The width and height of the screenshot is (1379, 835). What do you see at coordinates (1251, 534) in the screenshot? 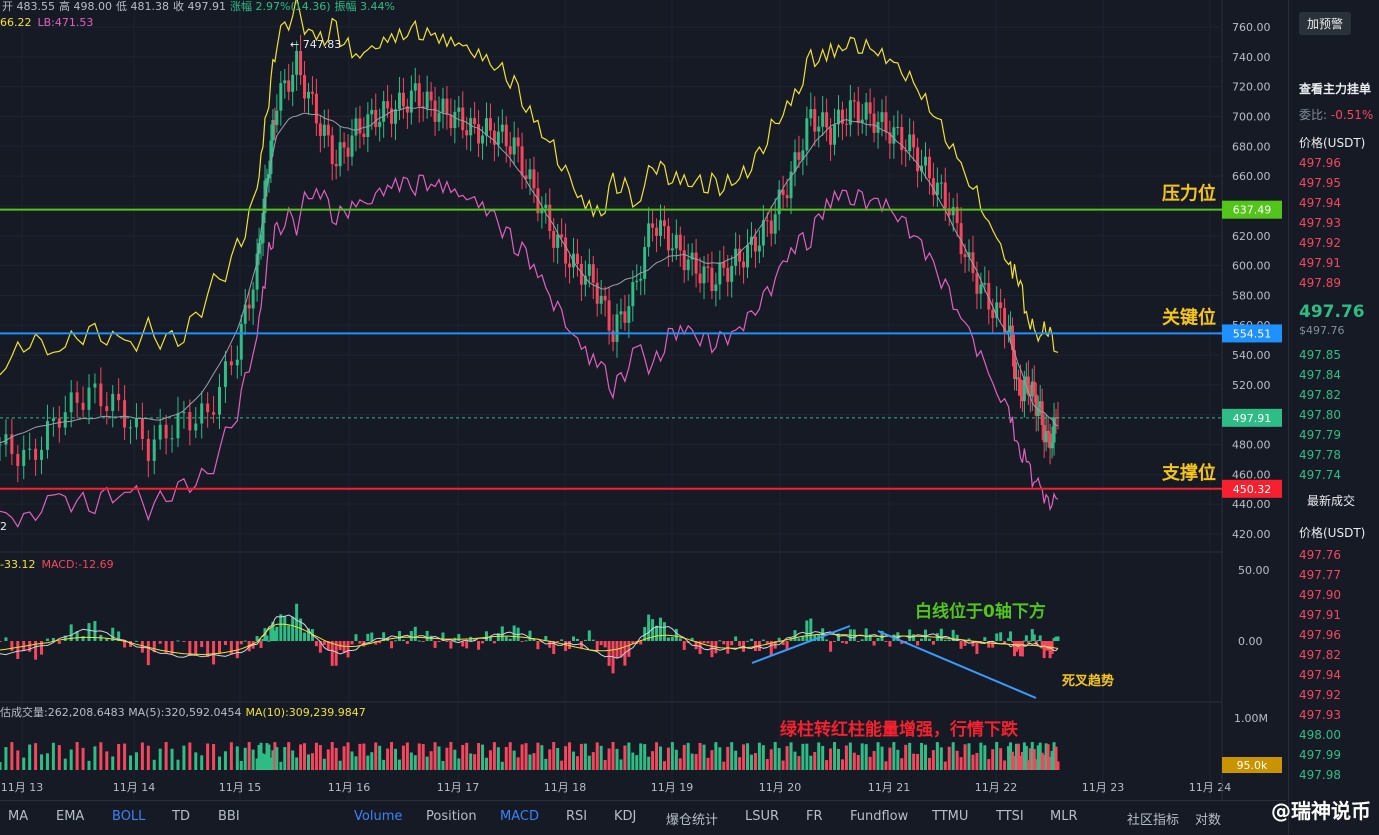
I see `price-tick: 420.00` at bounding box center [1251, 534].